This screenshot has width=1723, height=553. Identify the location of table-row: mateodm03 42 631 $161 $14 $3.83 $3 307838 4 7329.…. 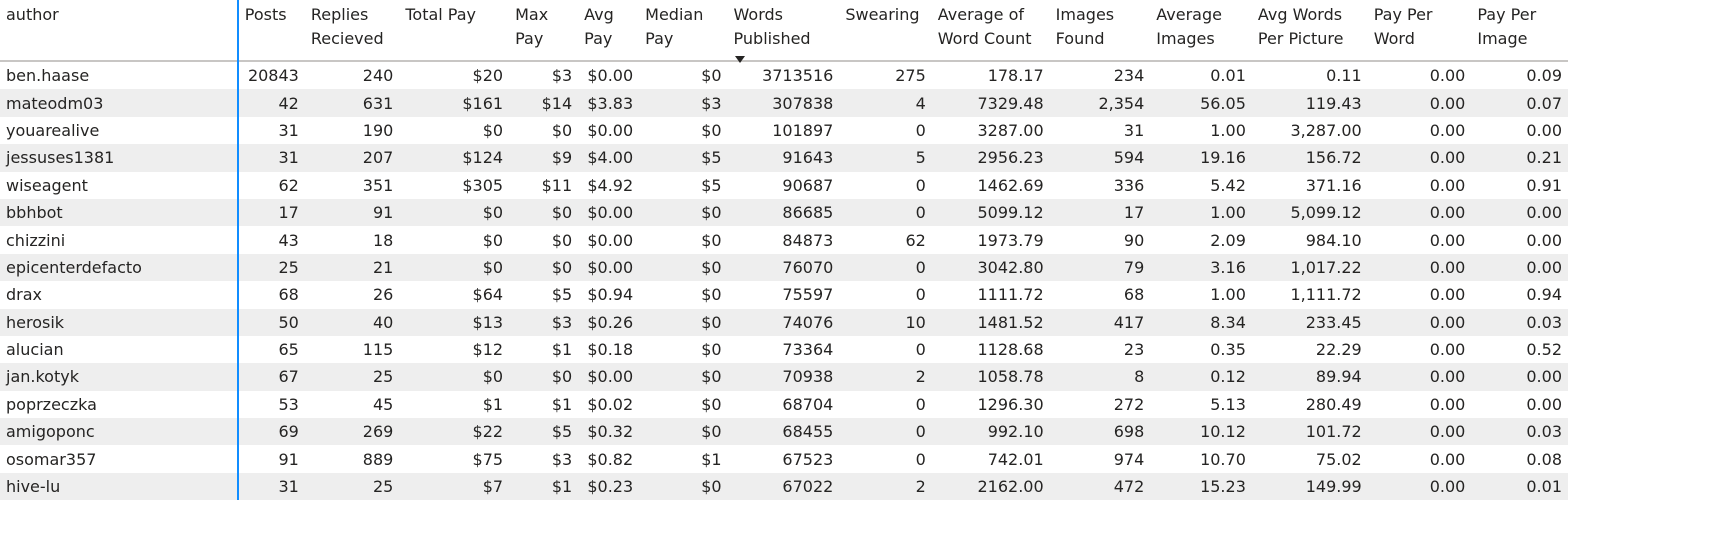
(784, 103).